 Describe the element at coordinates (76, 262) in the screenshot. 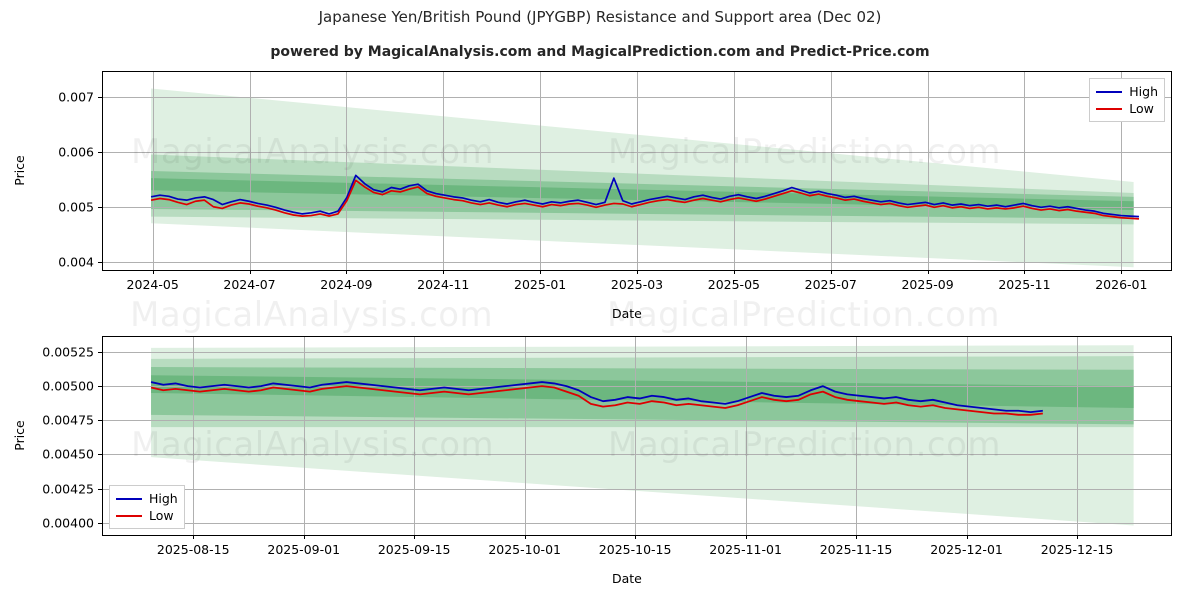

I see `y-tick-label: 0.004` at that location.